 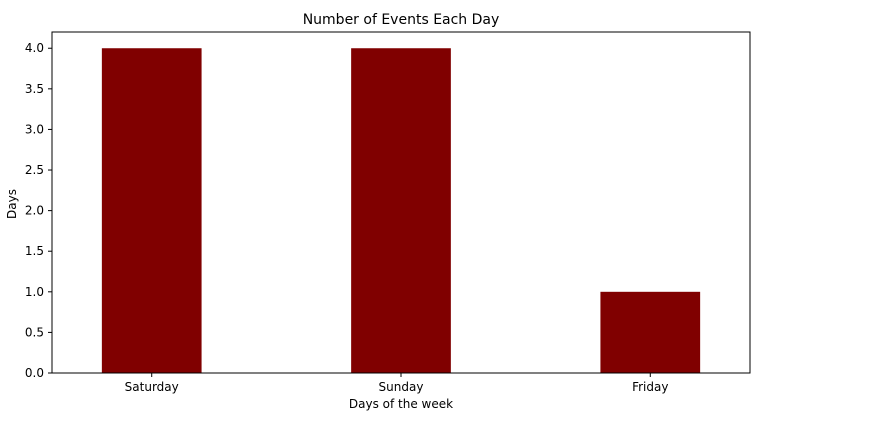 I want to click on y-axis-label: Days, so click(x=12, y=204).